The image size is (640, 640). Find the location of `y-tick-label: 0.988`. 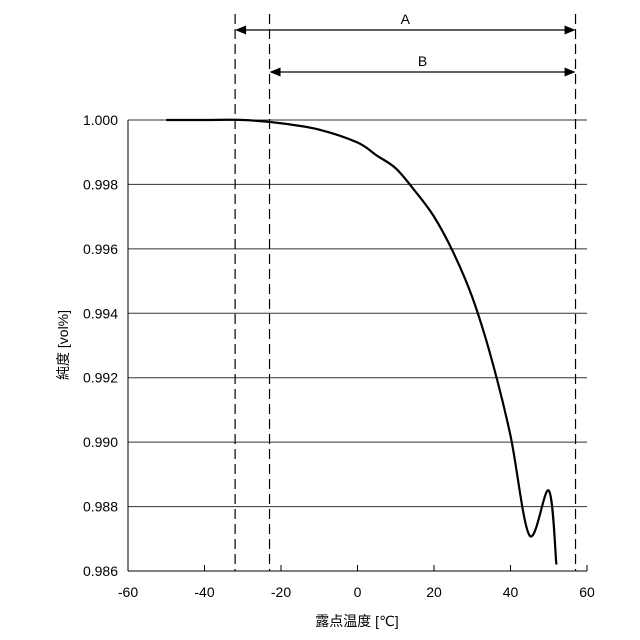

y-tick-label: 0.988 is located at coordinates (100, 507).